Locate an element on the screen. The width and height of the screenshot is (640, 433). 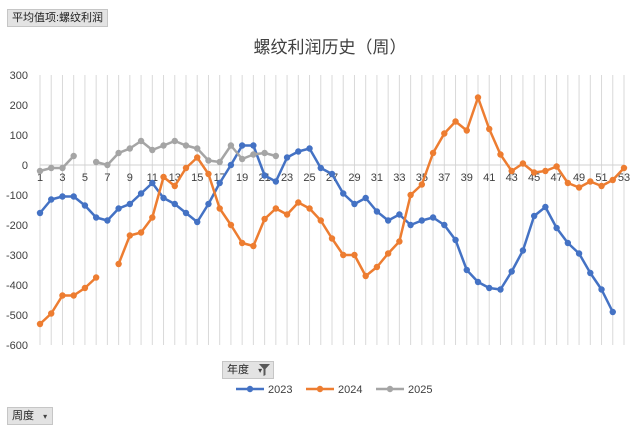
year-field-label: 年度 is located at coordinates (238, 370).